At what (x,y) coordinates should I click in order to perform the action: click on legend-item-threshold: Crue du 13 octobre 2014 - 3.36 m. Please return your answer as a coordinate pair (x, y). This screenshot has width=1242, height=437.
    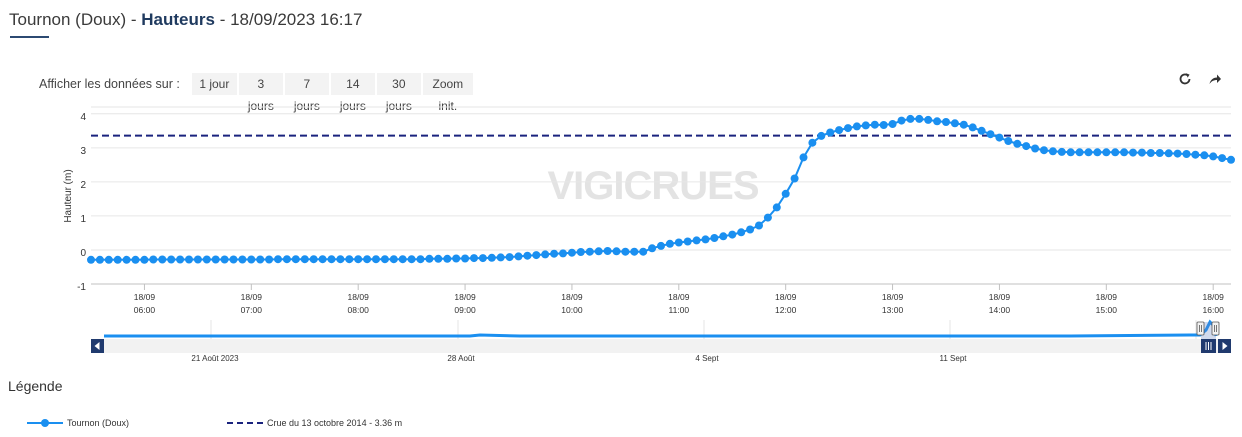
    Looking at the image, I should click on (314, 423).